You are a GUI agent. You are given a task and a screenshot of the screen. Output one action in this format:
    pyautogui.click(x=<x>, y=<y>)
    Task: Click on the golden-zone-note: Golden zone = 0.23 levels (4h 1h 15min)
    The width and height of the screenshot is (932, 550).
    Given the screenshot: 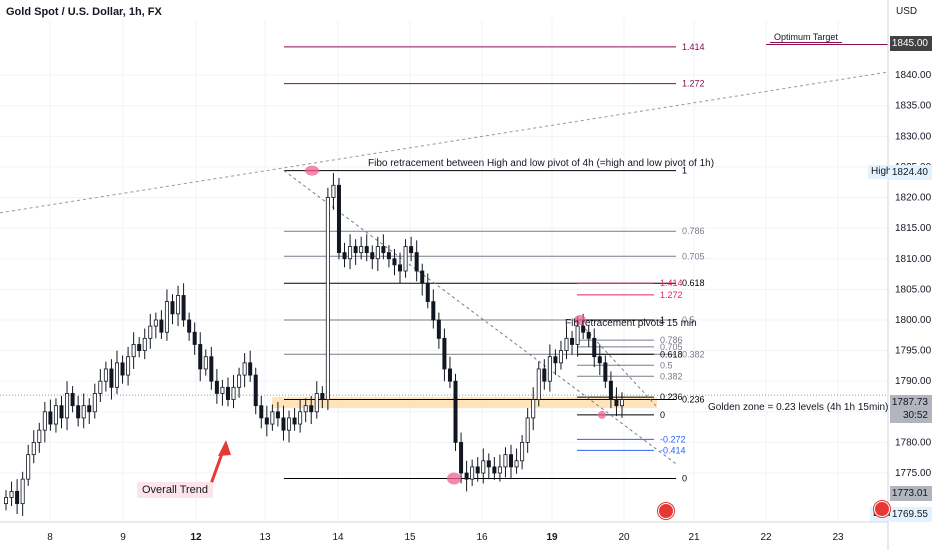 What is the action you would take?
    pyautogui.click(x=798, y=407)
    